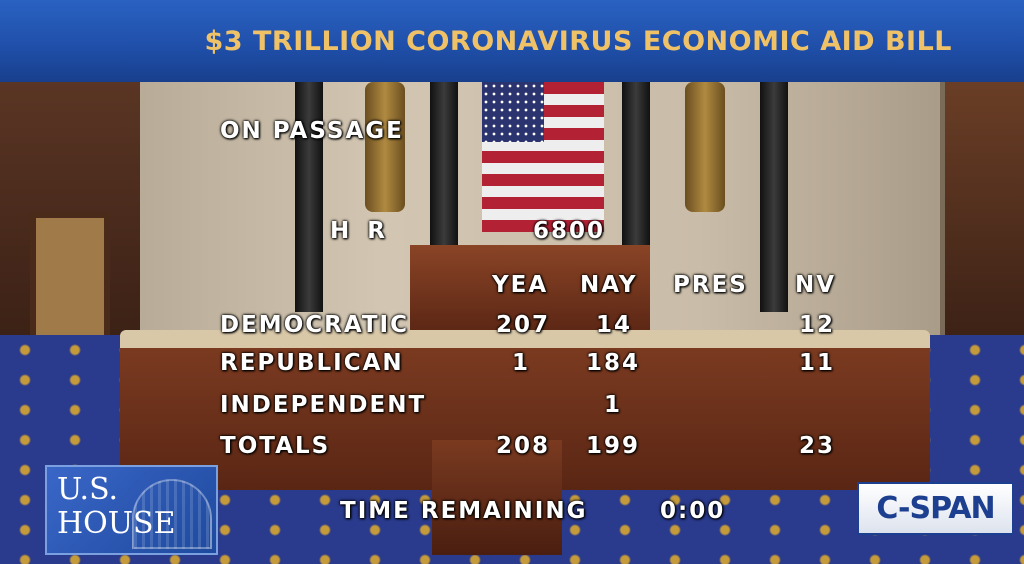 Image resolution: width=1024 pixels, height=564 pixels. I want to click on party-label: REPUBLICAN, so click(312, 363).